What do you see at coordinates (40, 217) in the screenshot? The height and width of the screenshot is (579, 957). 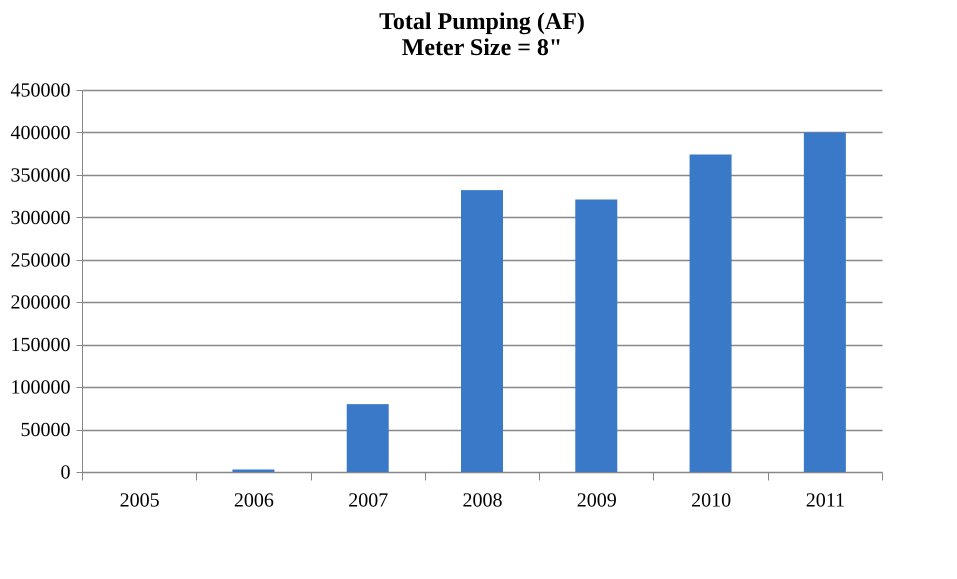 I see `y-tick-label: 300000` at bounding box center [40, 217].